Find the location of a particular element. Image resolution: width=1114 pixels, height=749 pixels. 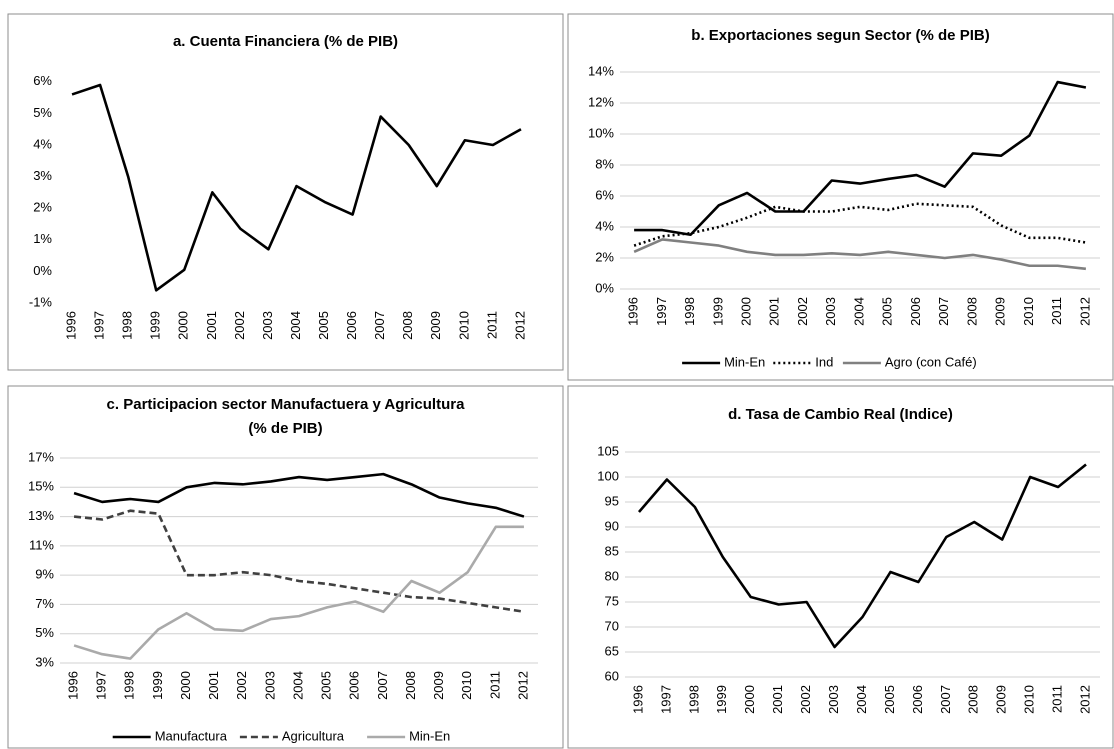

y-tick-label: 60 is located at coordinates (612, 675).